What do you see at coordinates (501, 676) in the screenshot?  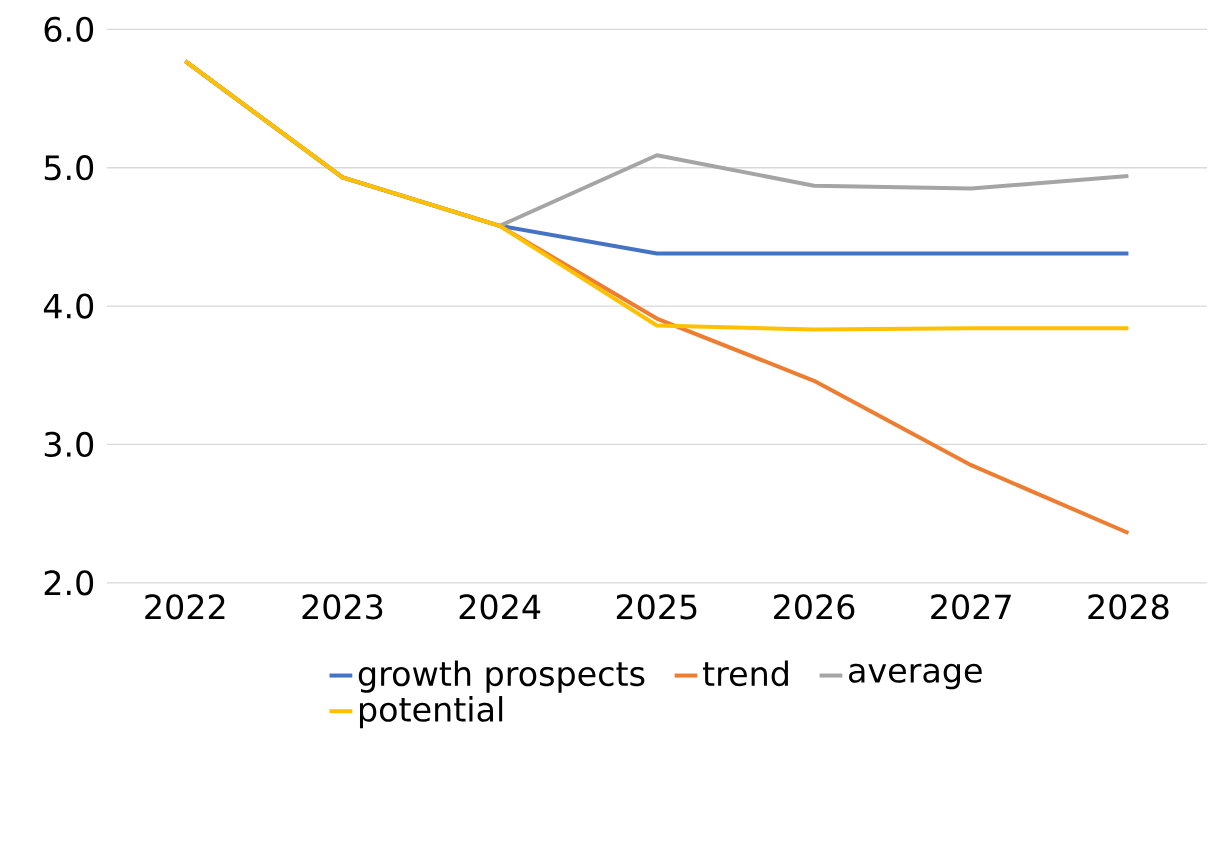 I see `legend-label: growth prospects` at bounding box center [501, 676].